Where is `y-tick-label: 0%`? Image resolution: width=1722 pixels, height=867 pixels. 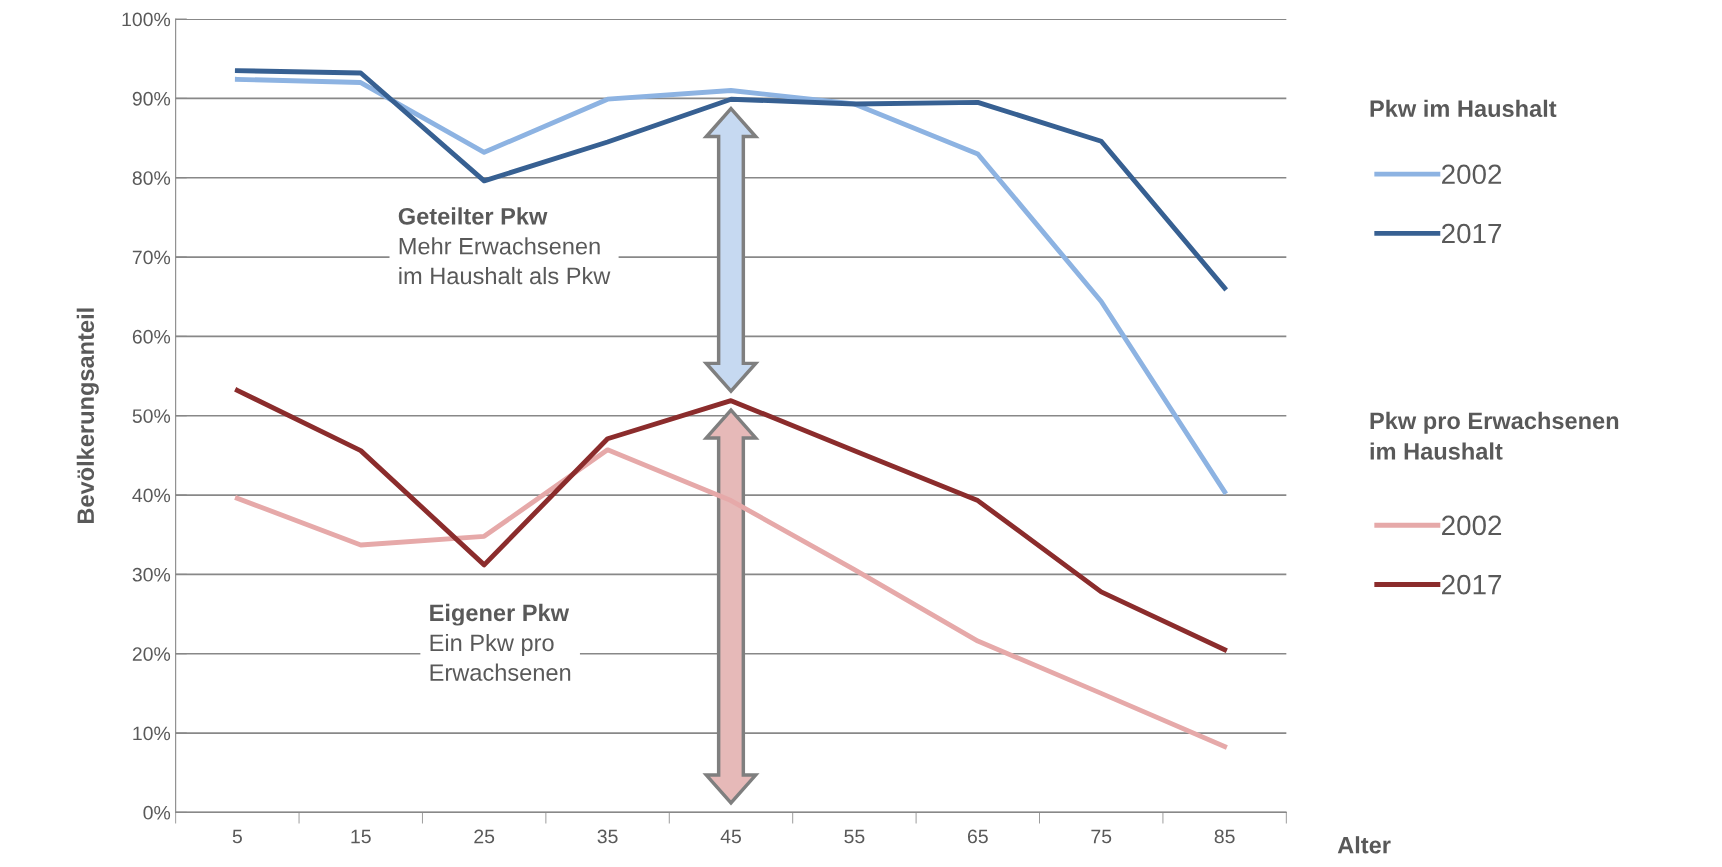 y-tick-label: 0% is located at coordinates (157, 812).